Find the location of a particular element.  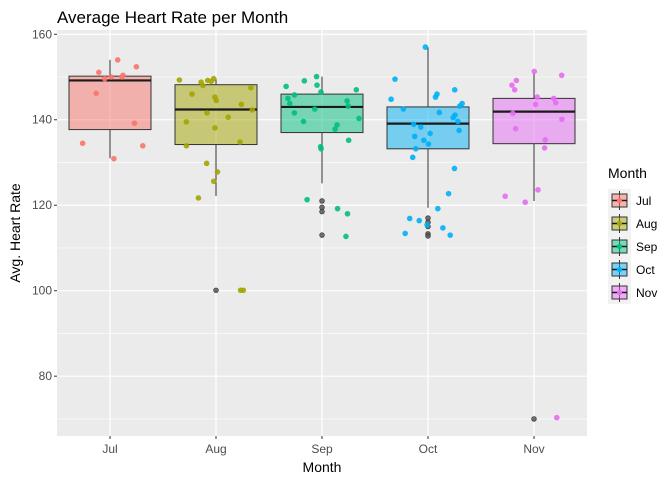

x-tick-label: Oct is located at coordinates (428, 449).